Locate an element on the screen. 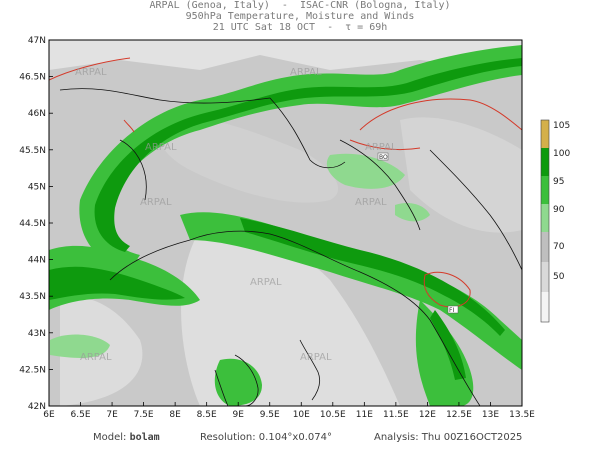 The image size is (600, 450). svg-text: BO is located at coordinates (383, 157).